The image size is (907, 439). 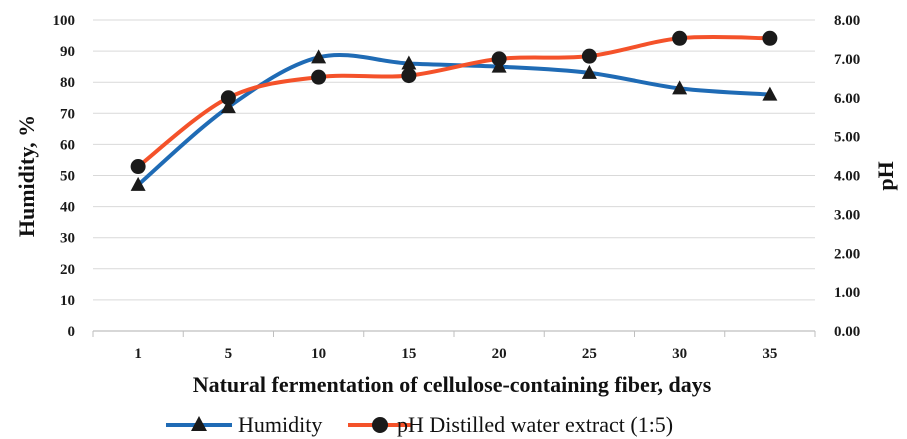 I want to click on y-right-tick-label: 3.00, so click(x=847, y=215).